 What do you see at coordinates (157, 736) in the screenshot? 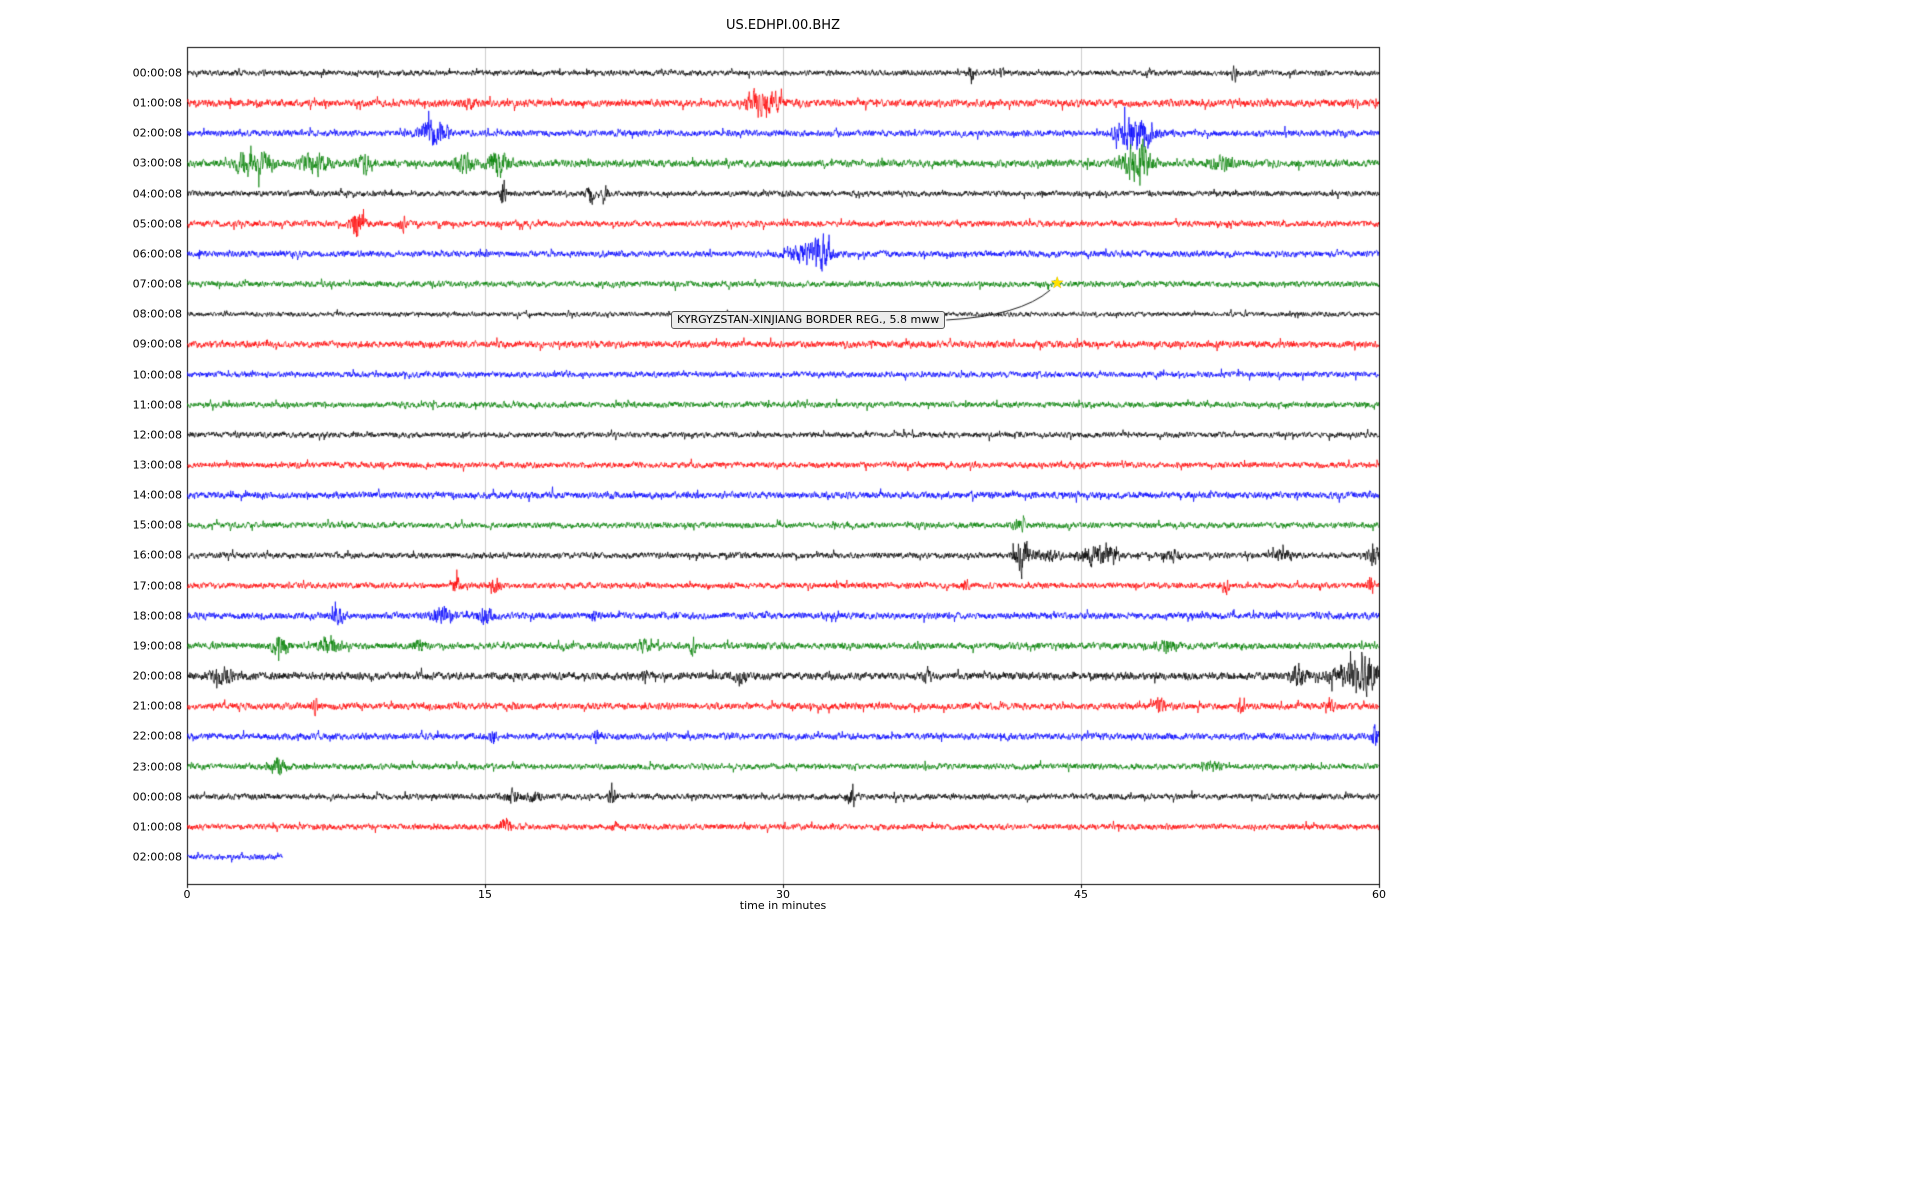
I see `trace-time-label: 22:00:08` at bounding box center [157, 736].